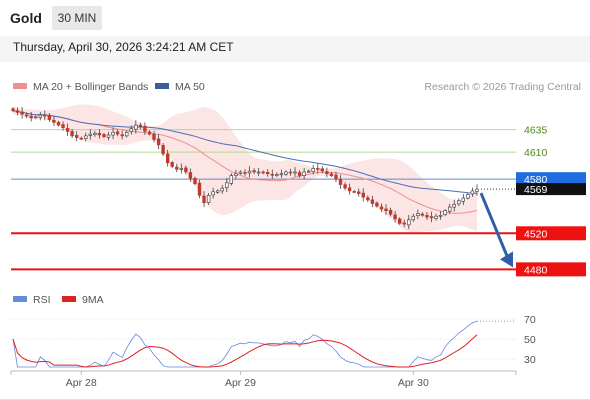 This screenshot has width=590, height=400. I want to click on rsi-ma-legend-swatch, so click(69, 299).